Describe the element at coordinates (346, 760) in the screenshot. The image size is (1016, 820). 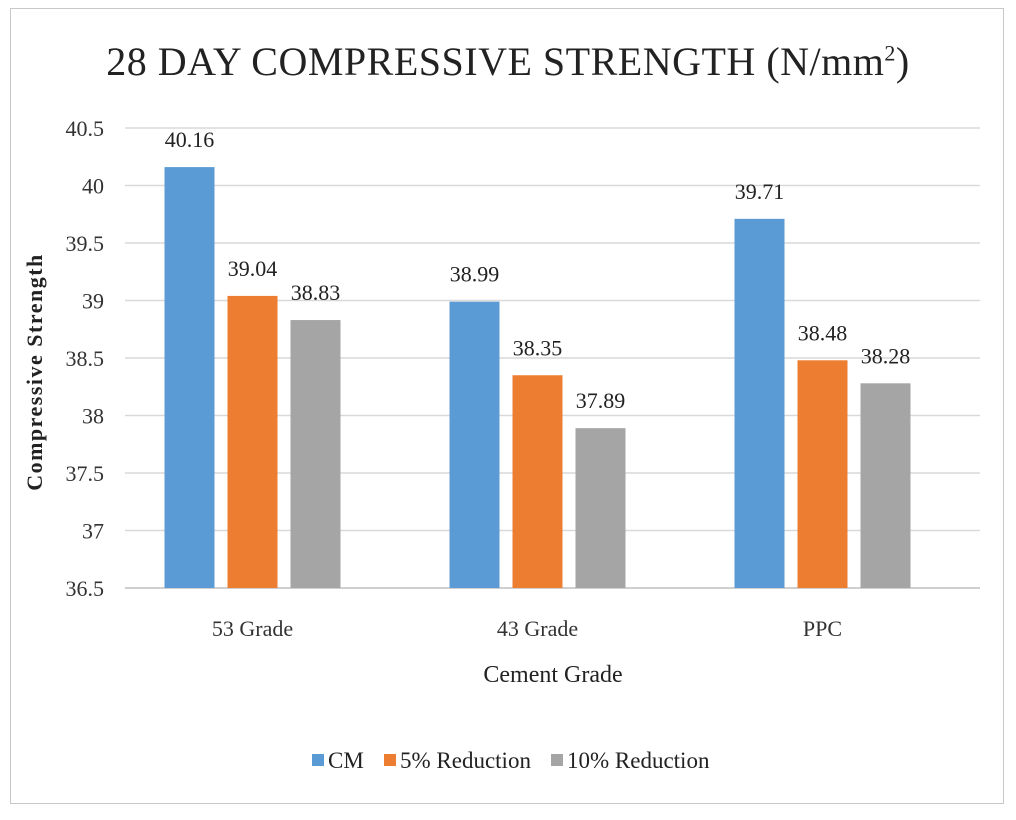
I see `legend-label: CM` at that location.